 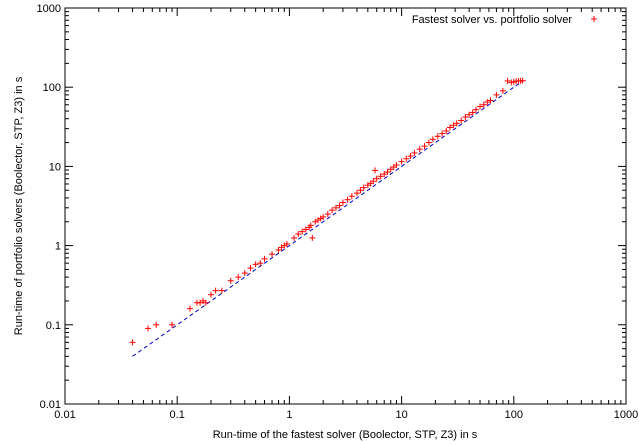 What do you see at coordinates (52, 88) in the screenshot?
I see `y-tick-label: 100` at bounding box center [52, 88].